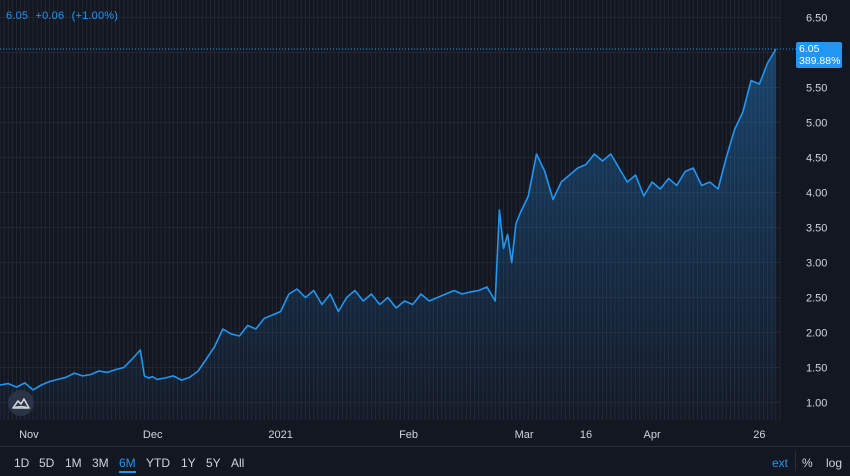 The image size is (850, 476). Describe the element at coordinates (586, 435) in the screenshot. I see `x-tick-label: 16` at that location.